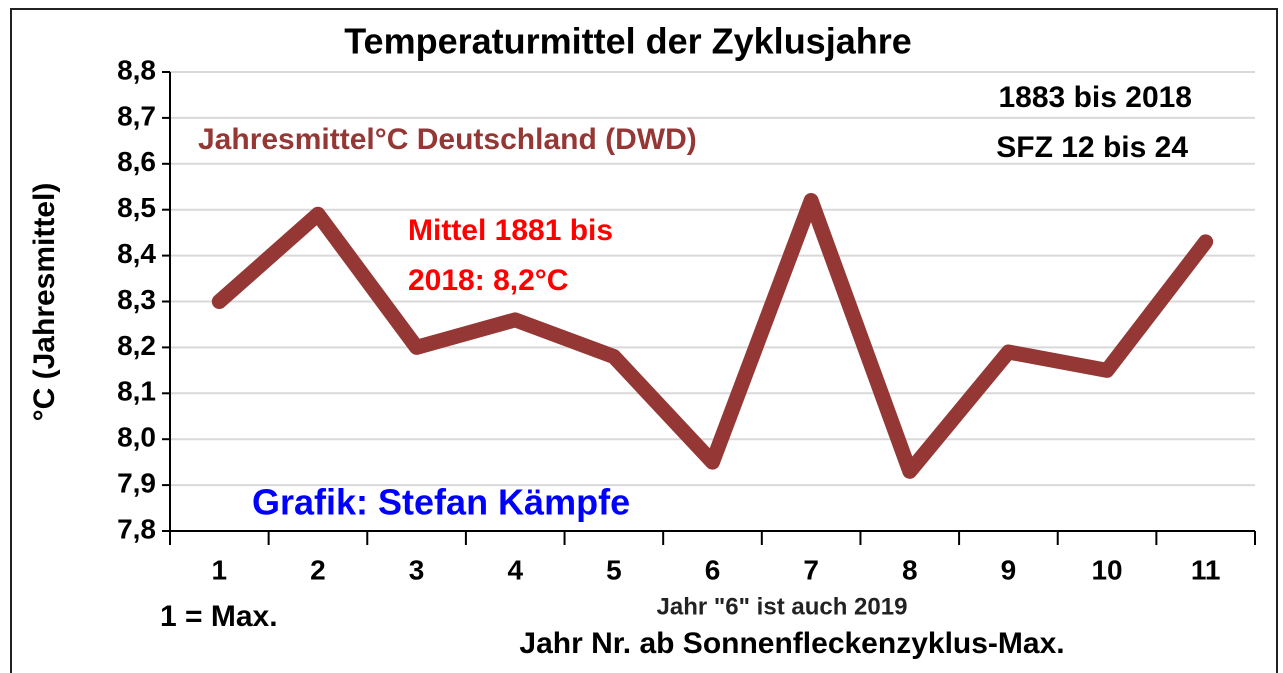 The width and height of the screenshot is (1283, 673). Describe the element at coordinates (318, 569) in the screenshot. I see `x-tick-label: 2` at that location.